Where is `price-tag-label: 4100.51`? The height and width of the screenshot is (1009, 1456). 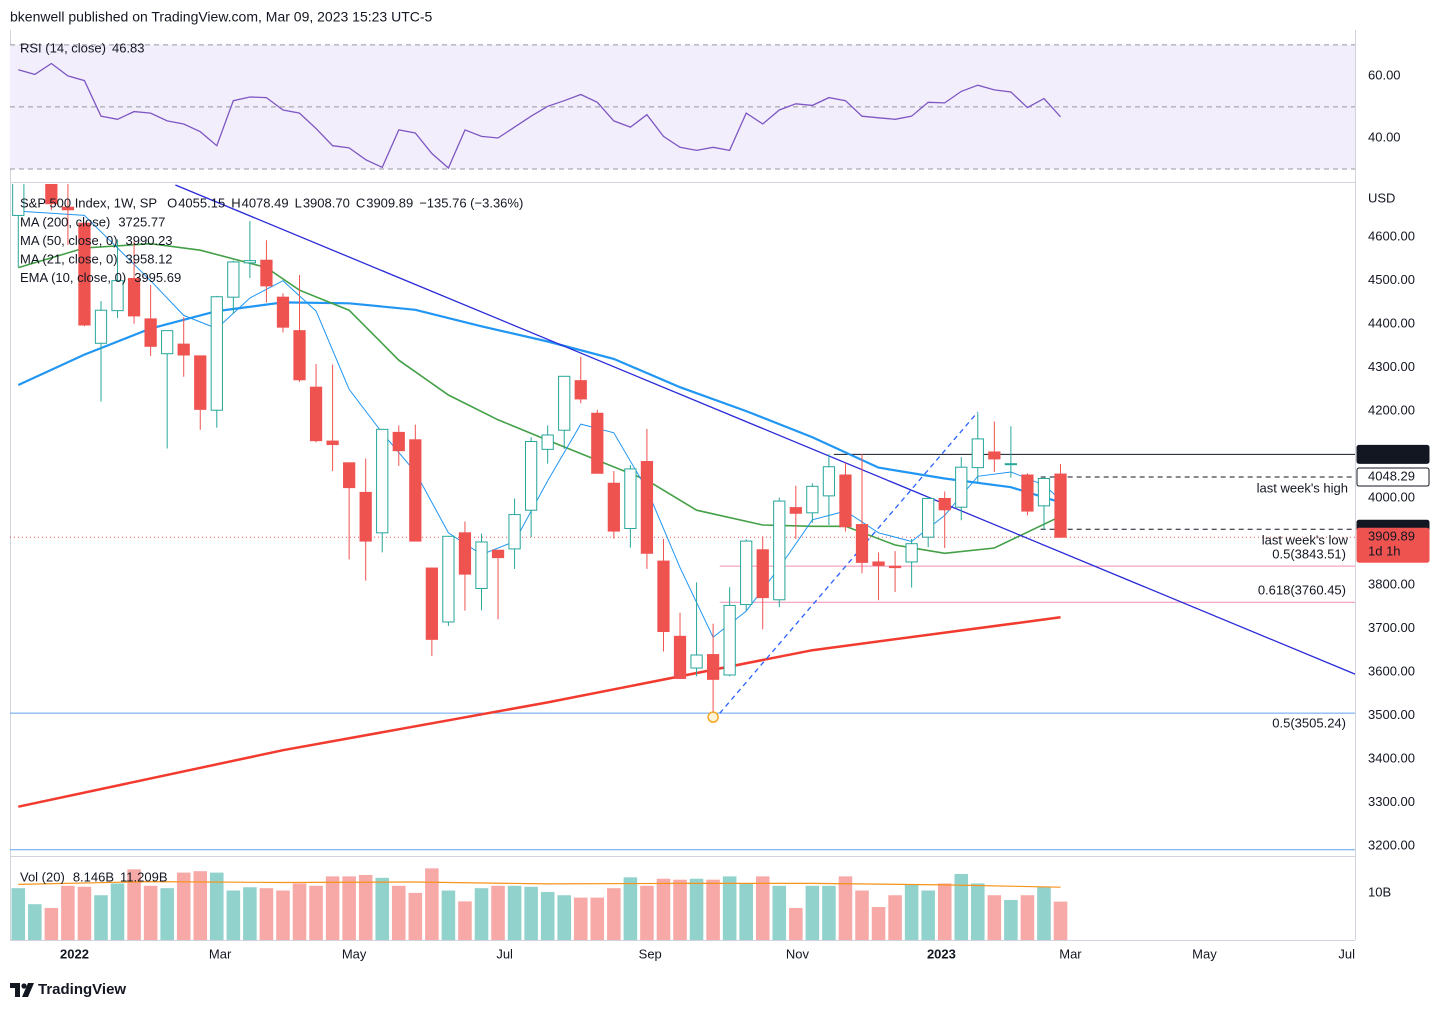 price-tag-label: 4100.51 is located at coordinates (1391, 453).